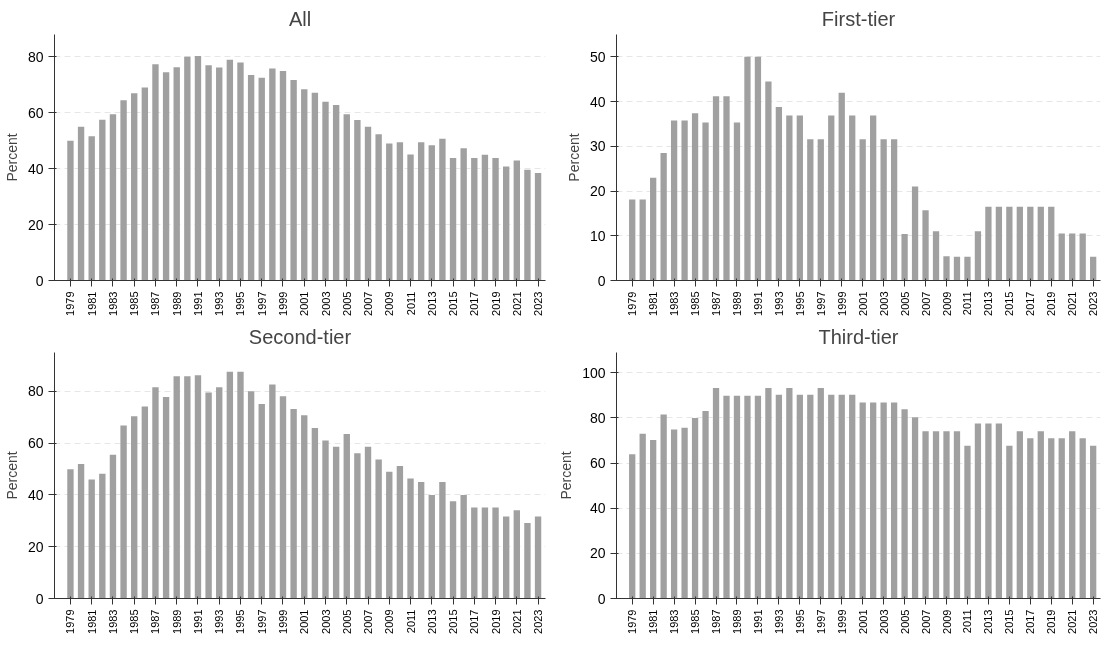 This screenshot has width=1118, height=647. I want to click on chart-title: First-tier, so click(858, 18).